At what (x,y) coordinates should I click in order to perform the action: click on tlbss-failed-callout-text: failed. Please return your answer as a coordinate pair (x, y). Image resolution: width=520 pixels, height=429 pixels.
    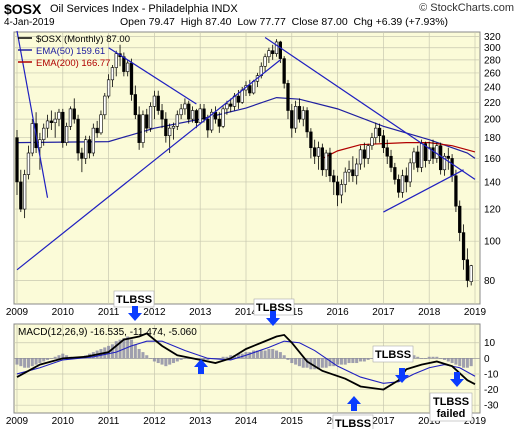
    Looking at the image, I should click on (451, 414).